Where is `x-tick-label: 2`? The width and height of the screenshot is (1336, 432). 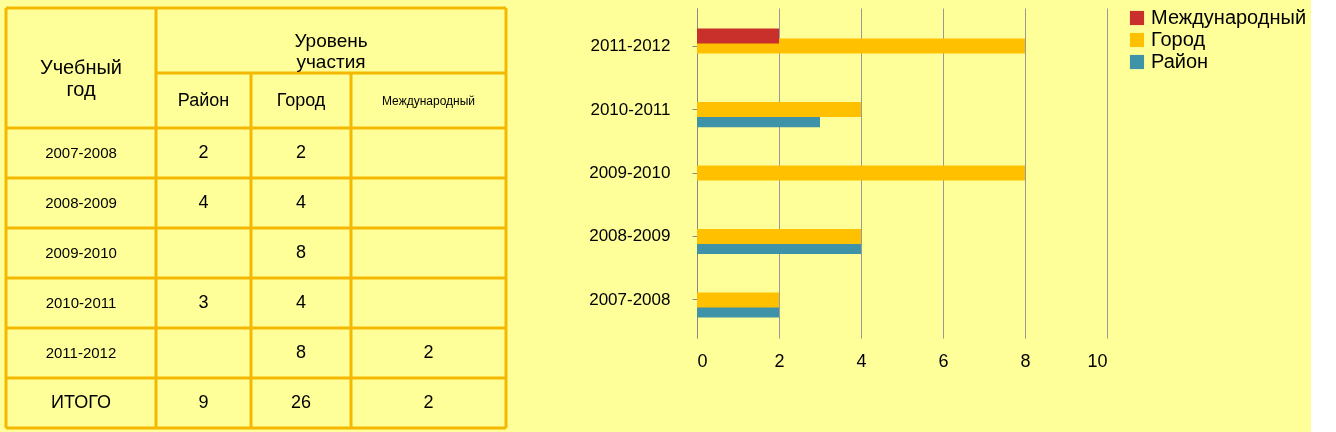
x-tick-label: 2 is located at coordinates (779, 360).